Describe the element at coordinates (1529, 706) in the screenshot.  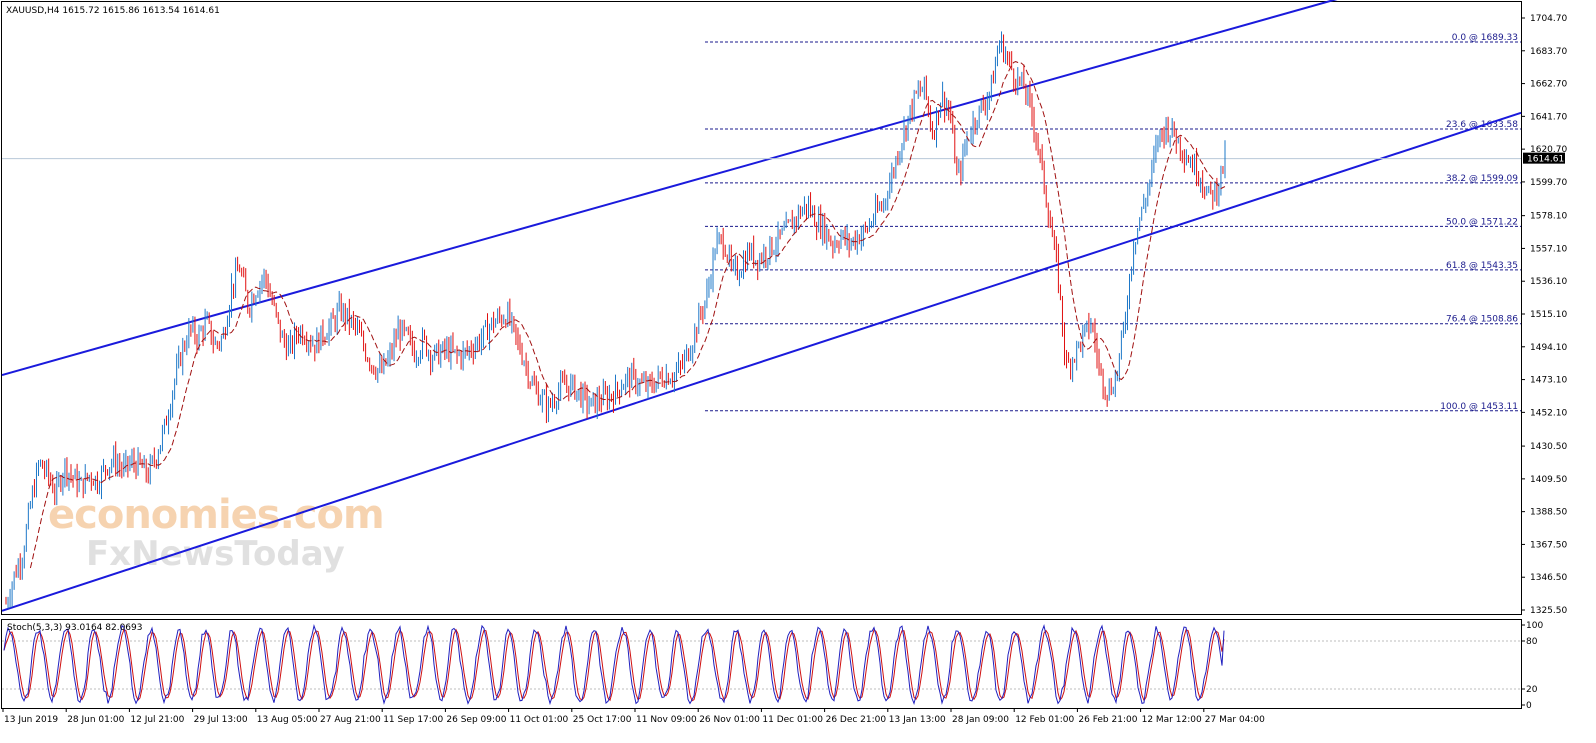
I see `stoch-tick-label: 0` at that location.